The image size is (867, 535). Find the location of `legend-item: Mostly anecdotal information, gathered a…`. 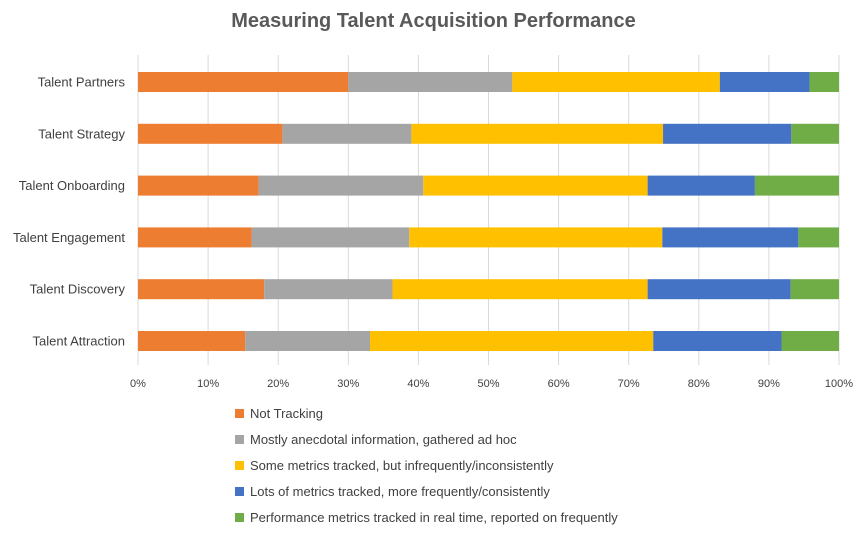

legend-item: Mostly anecdotal information, gathered a… is located at coordinates (426, 439).